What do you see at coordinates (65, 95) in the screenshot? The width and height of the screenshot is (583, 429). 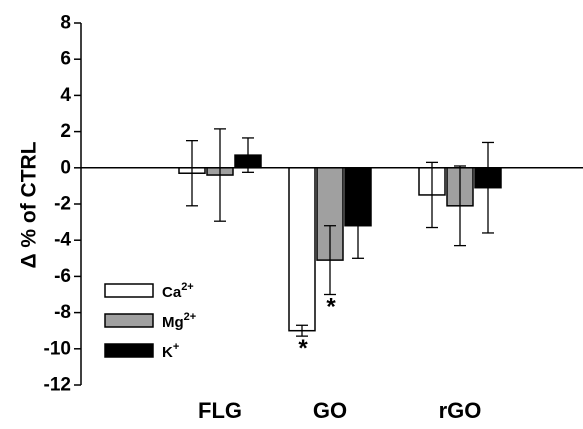 I see `y-tick-label-2: 4` at bounding box center [65, 95].